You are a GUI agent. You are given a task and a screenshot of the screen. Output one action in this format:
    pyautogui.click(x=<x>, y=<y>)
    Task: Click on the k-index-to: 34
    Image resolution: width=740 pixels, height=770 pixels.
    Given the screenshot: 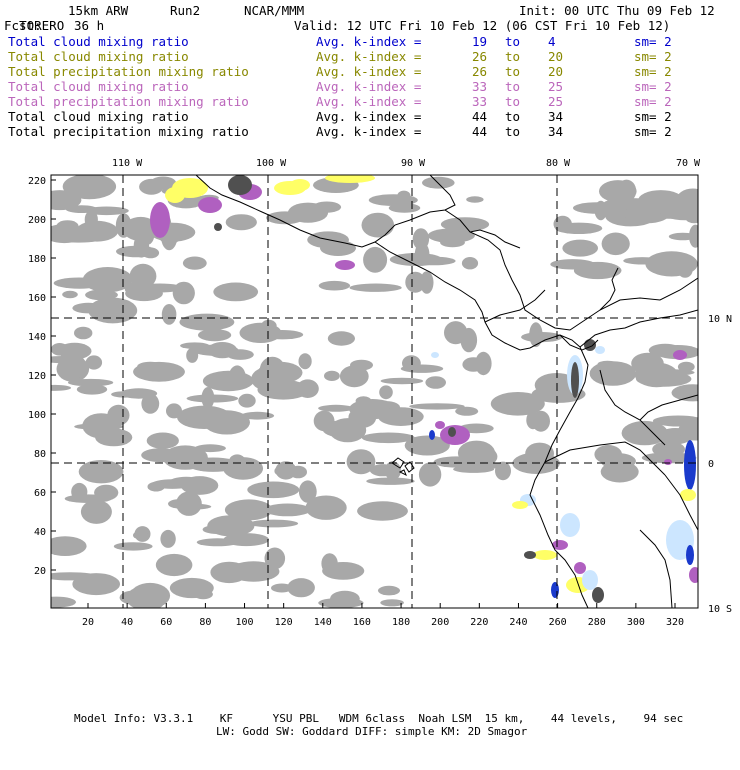 What is the action you would take?
    pyautogui.click(x=556, y=116)
    